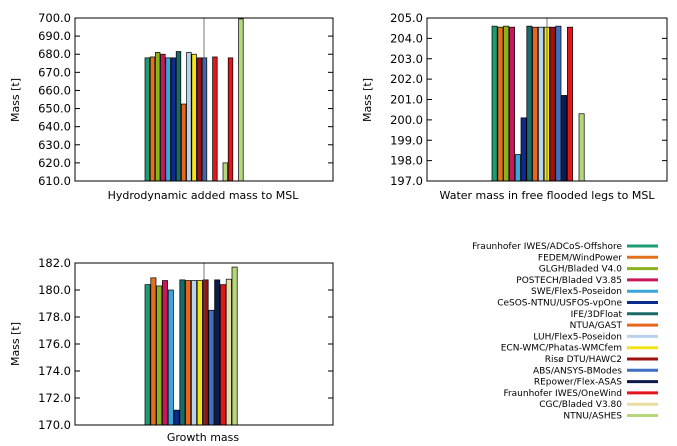 Image resolution: width=677 pixels, height=446 pixels. I want to click on legend-label: SWE/Flex5-Poseidon, so click(576, 292).